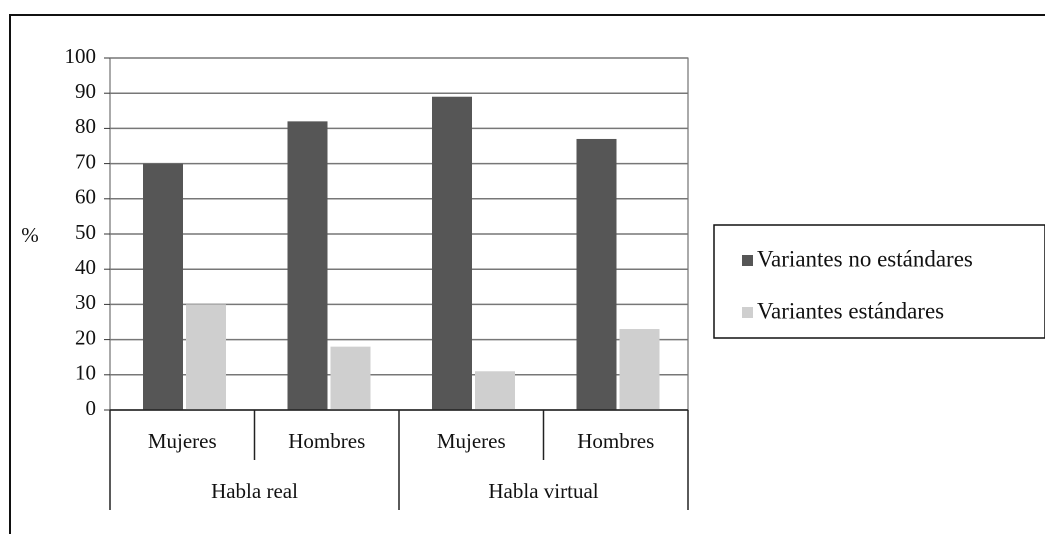 The width and height of the screenshot is (1045, 534). I want to click on y-tick-label: 40, so click(85, 267).